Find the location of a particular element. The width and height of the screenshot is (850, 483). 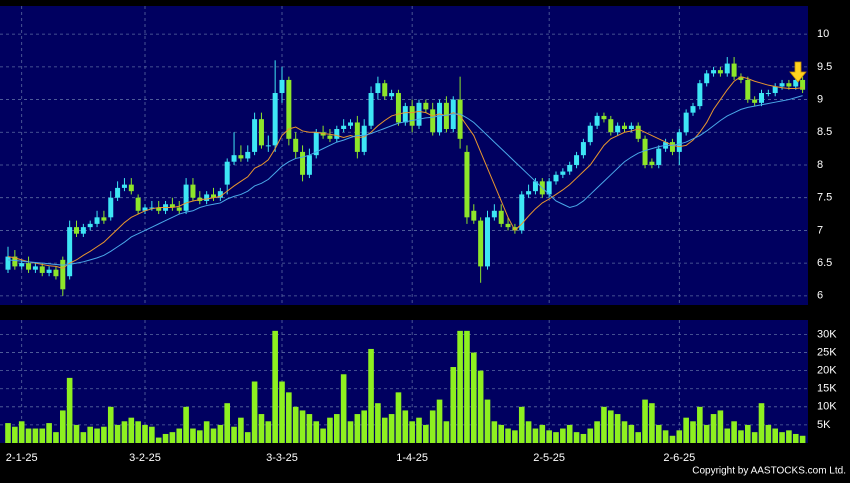

y-tick-label: 7.5 is located at coordinates (824, 198).